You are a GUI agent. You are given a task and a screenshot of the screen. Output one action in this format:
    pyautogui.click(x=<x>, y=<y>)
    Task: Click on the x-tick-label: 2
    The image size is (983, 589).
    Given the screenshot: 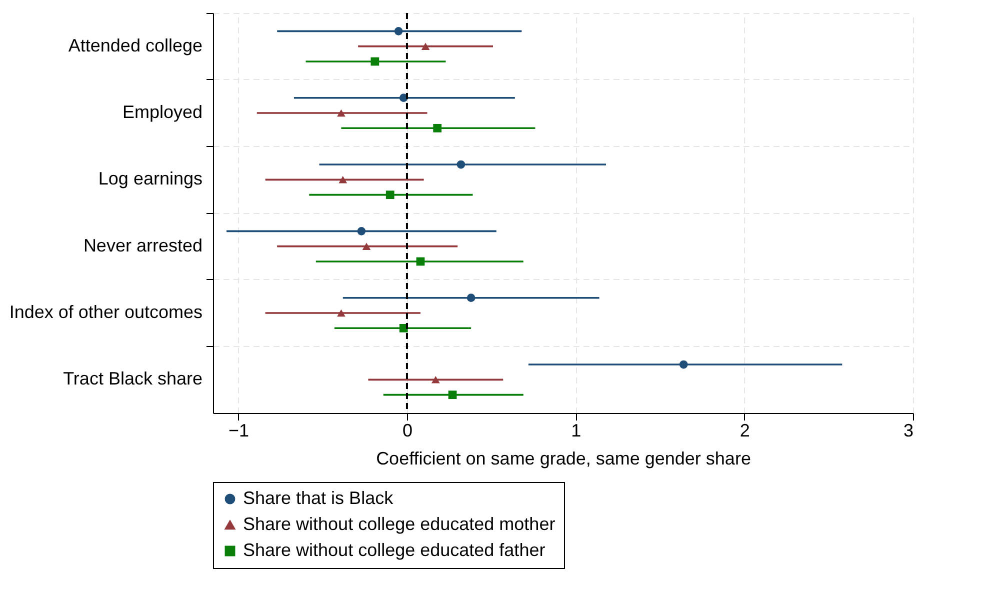 What is the action you would take?
    pyautogui.click(x=745, y=430)
    